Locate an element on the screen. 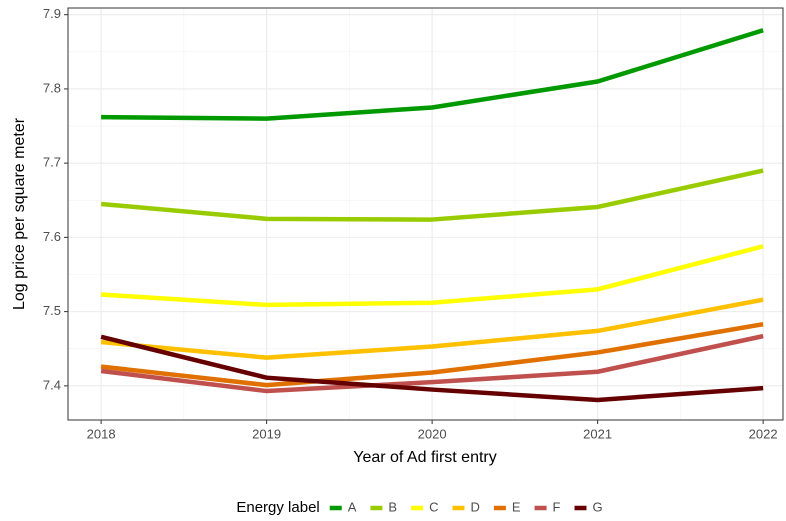  y-tick-label: 7.4 is located at coordinates (52, 384).